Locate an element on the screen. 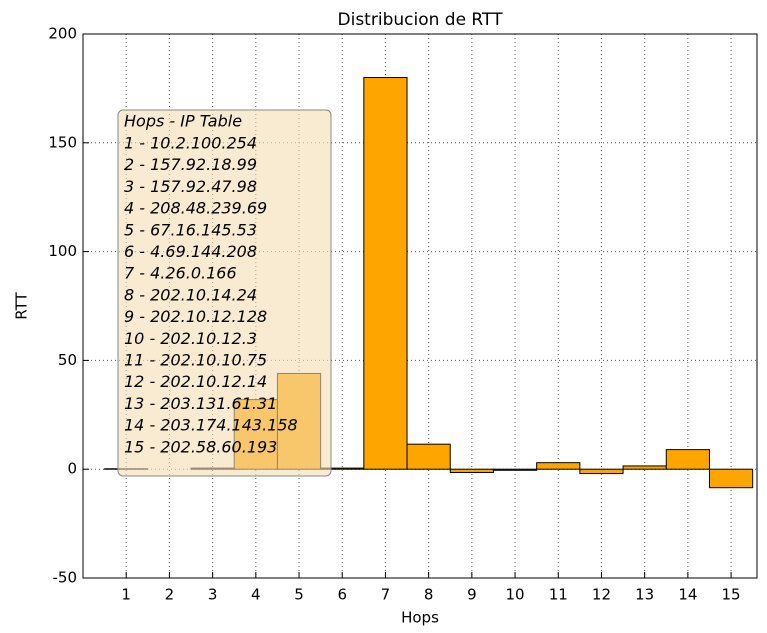 Image resolution: width=767 pixels, height=633 pixels. y-tick-label: 200 is located at coordinates (62, 34).